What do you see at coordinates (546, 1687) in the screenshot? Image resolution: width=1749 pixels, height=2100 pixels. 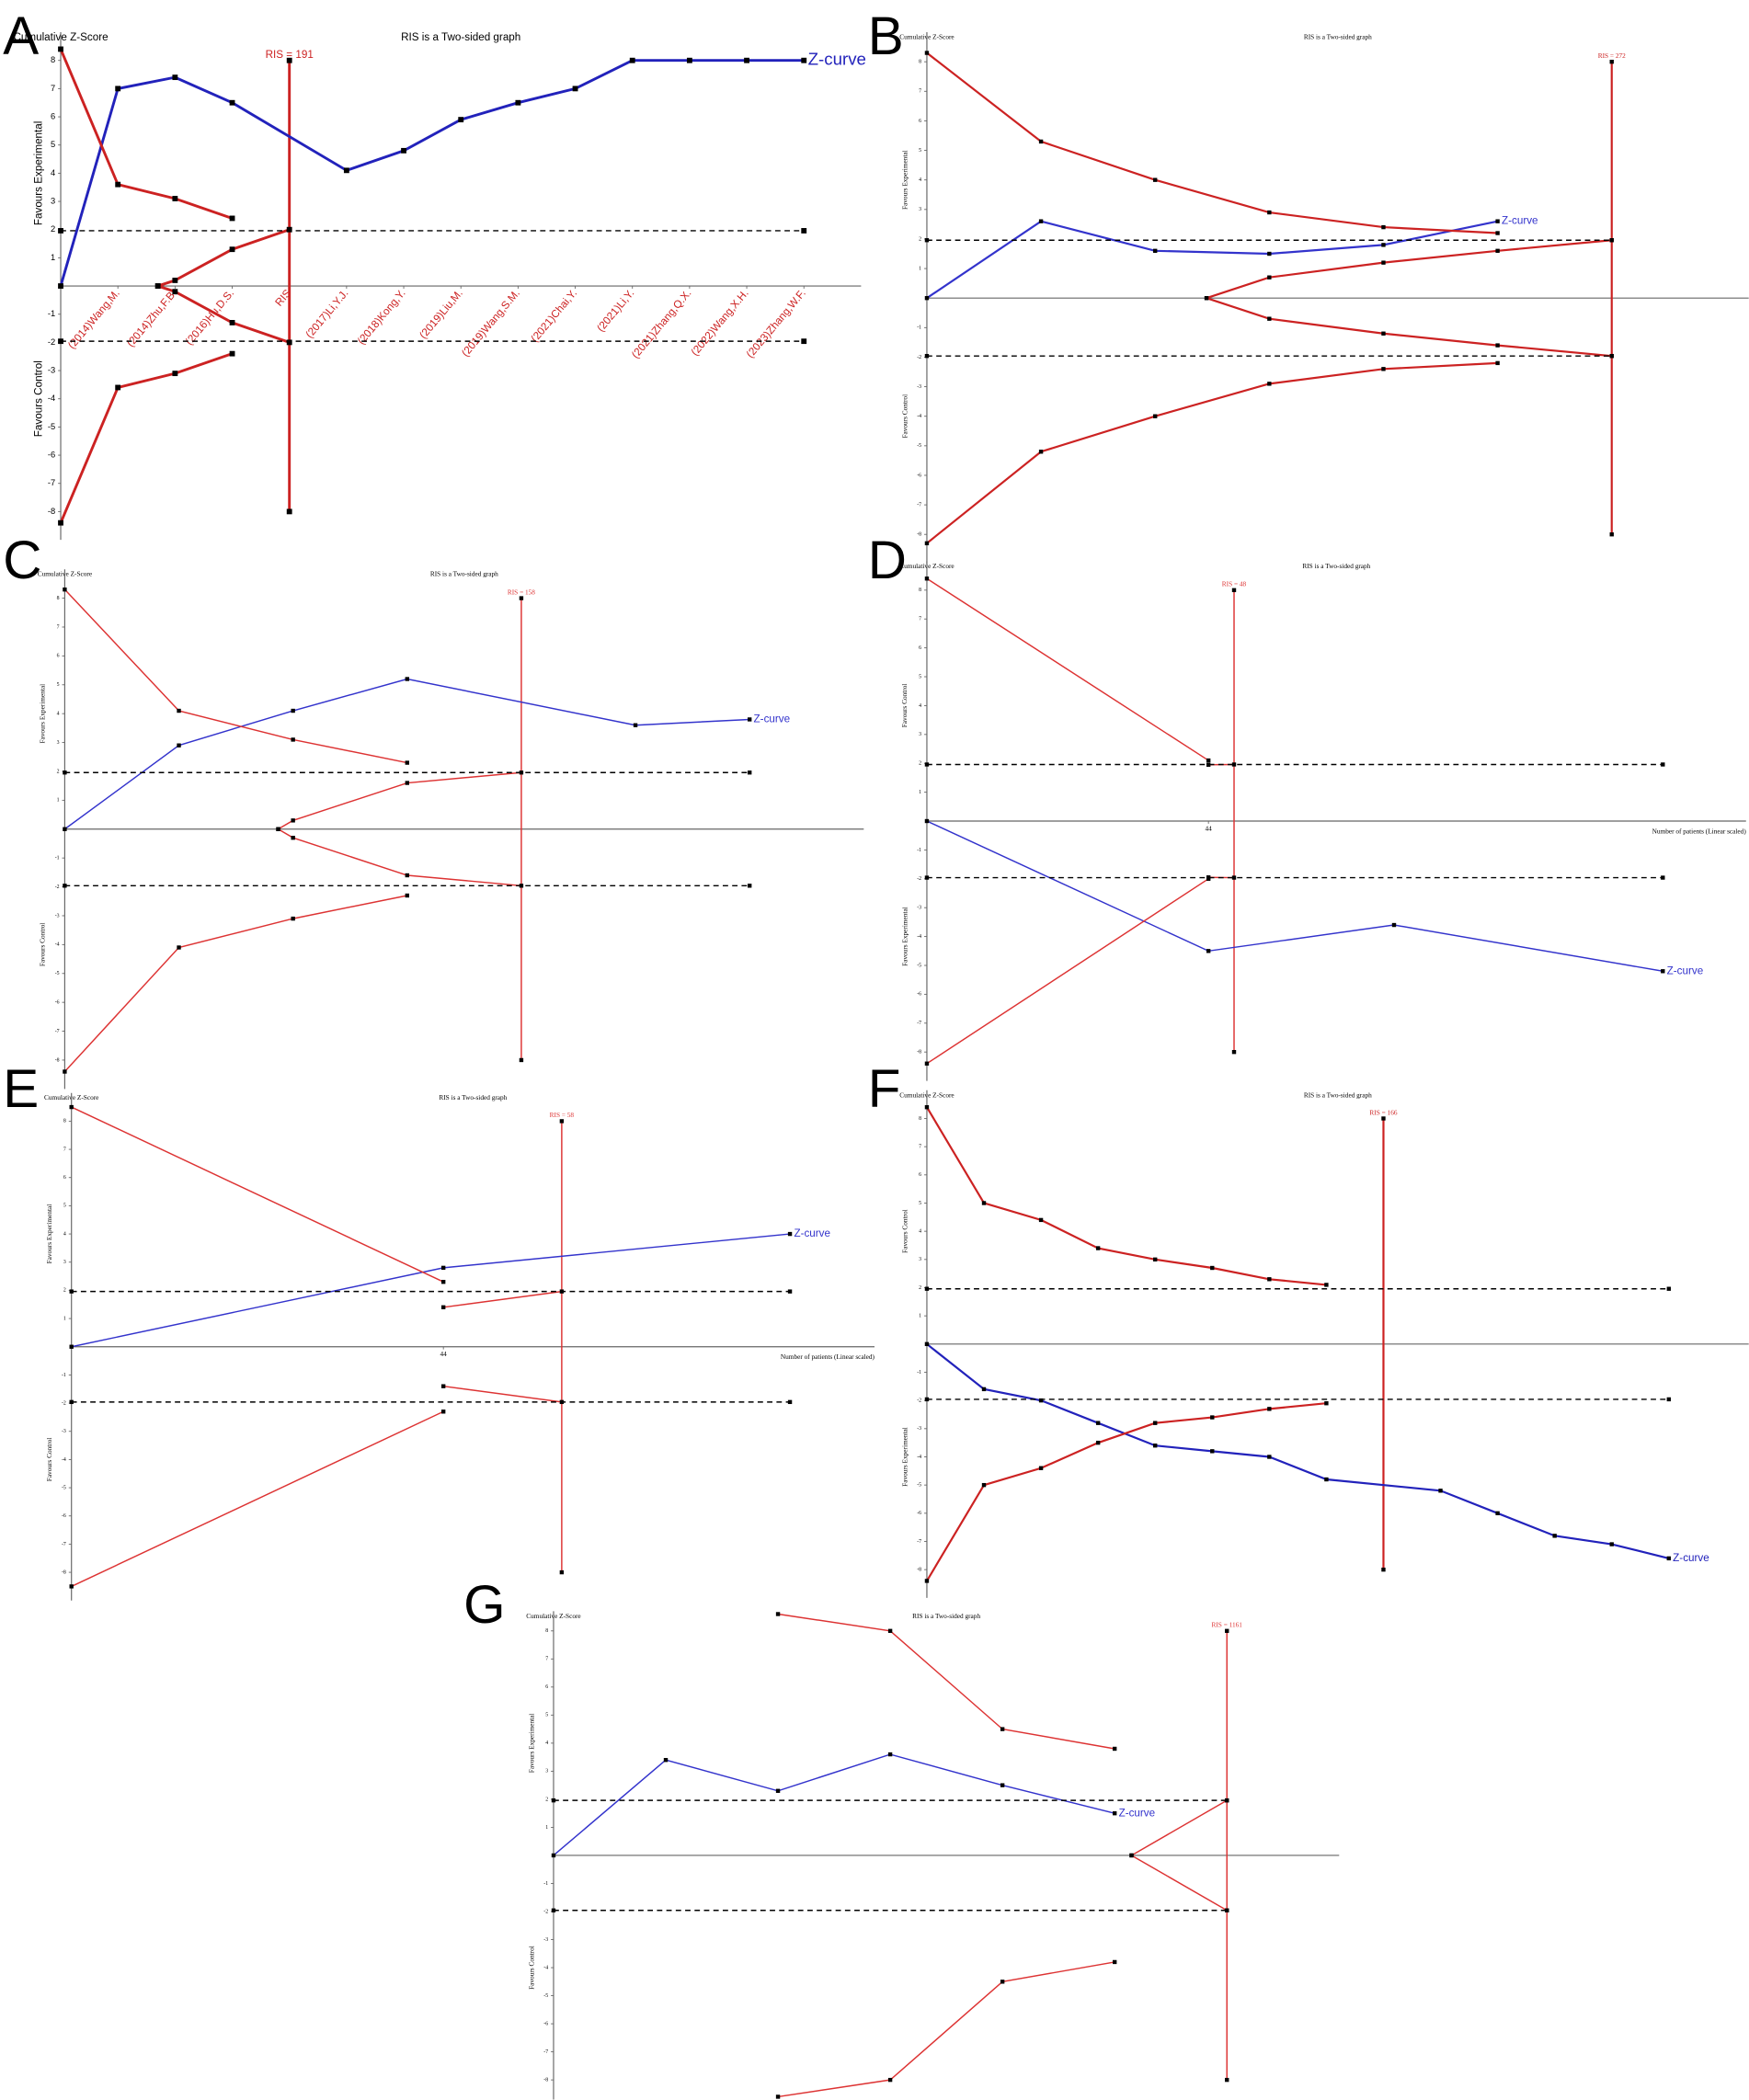 I see `y-tick-label: 6` at bounding box center [546, 1687].